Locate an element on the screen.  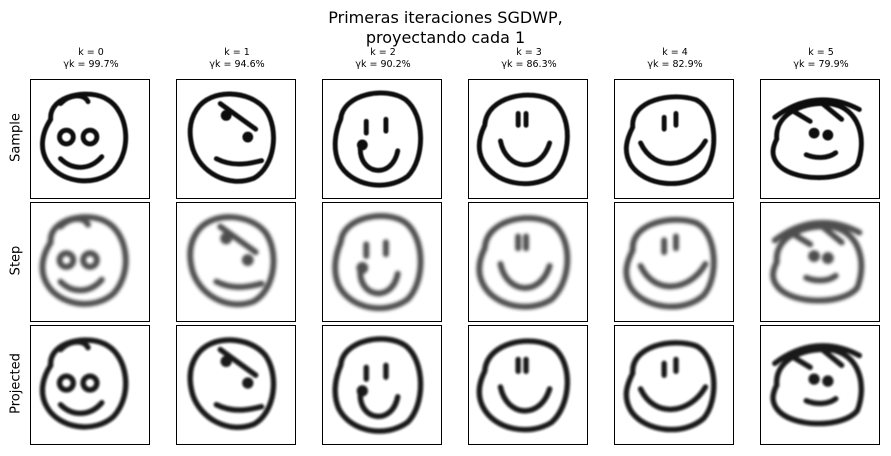
doodle-image-step-k3 is located at coordinates (528, 262).